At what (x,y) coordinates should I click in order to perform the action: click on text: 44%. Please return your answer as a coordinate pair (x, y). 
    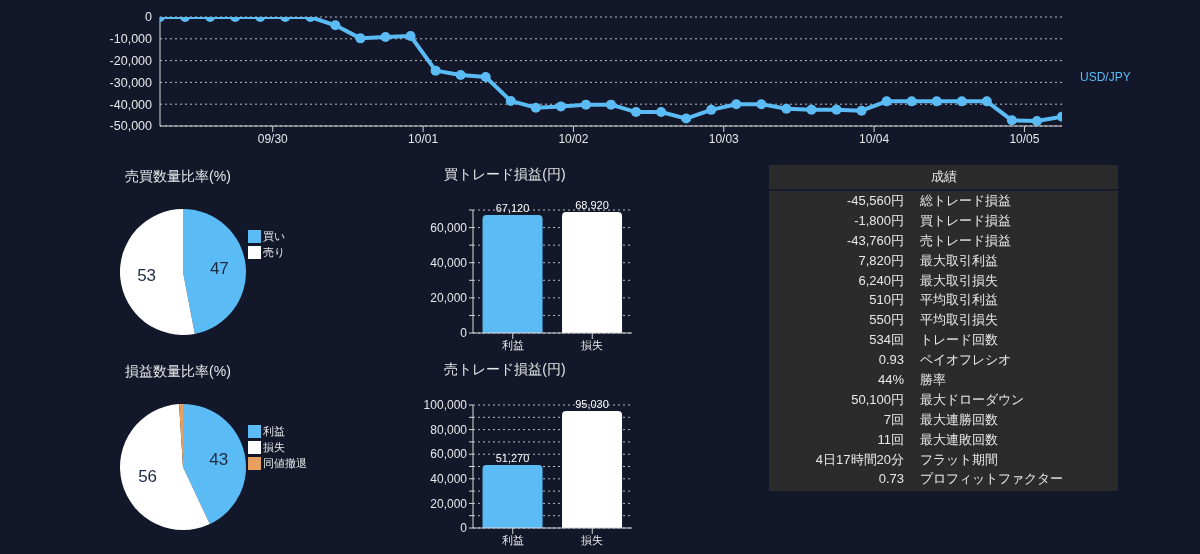
    Looking at the image, I should click on (890, 380).